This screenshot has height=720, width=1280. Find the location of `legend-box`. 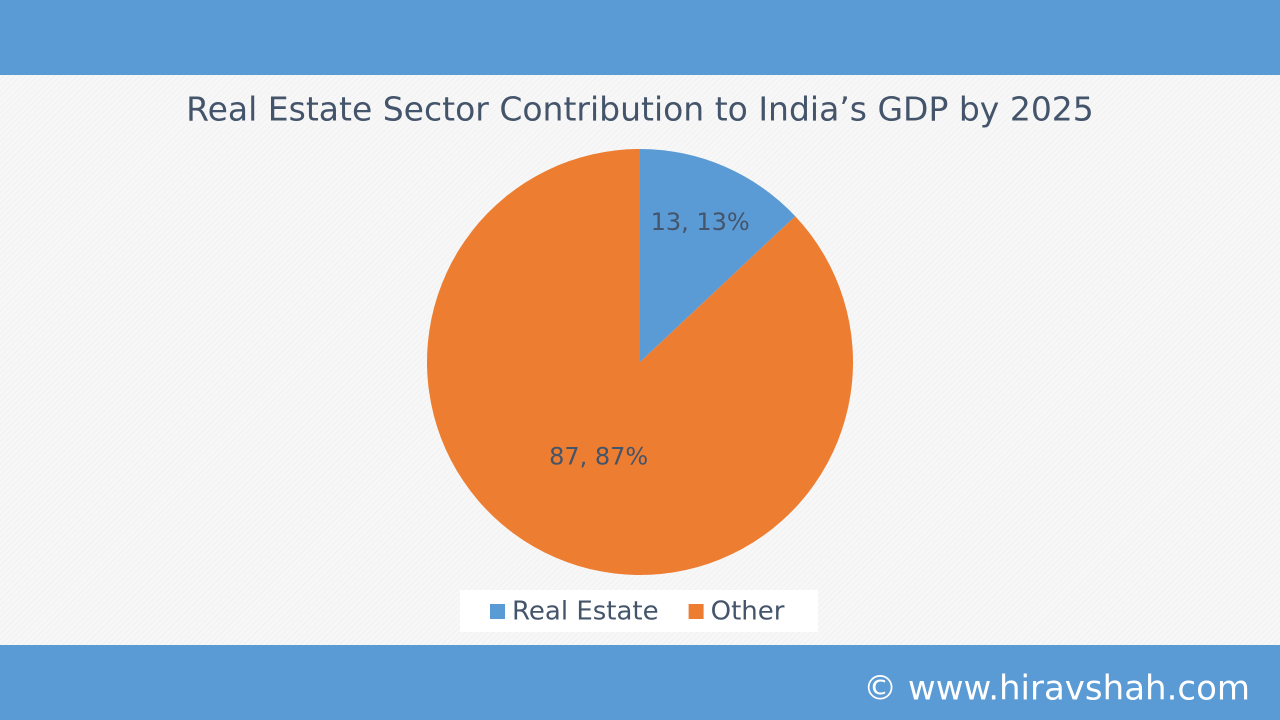

legend-box is located at coordinates (639, 611).